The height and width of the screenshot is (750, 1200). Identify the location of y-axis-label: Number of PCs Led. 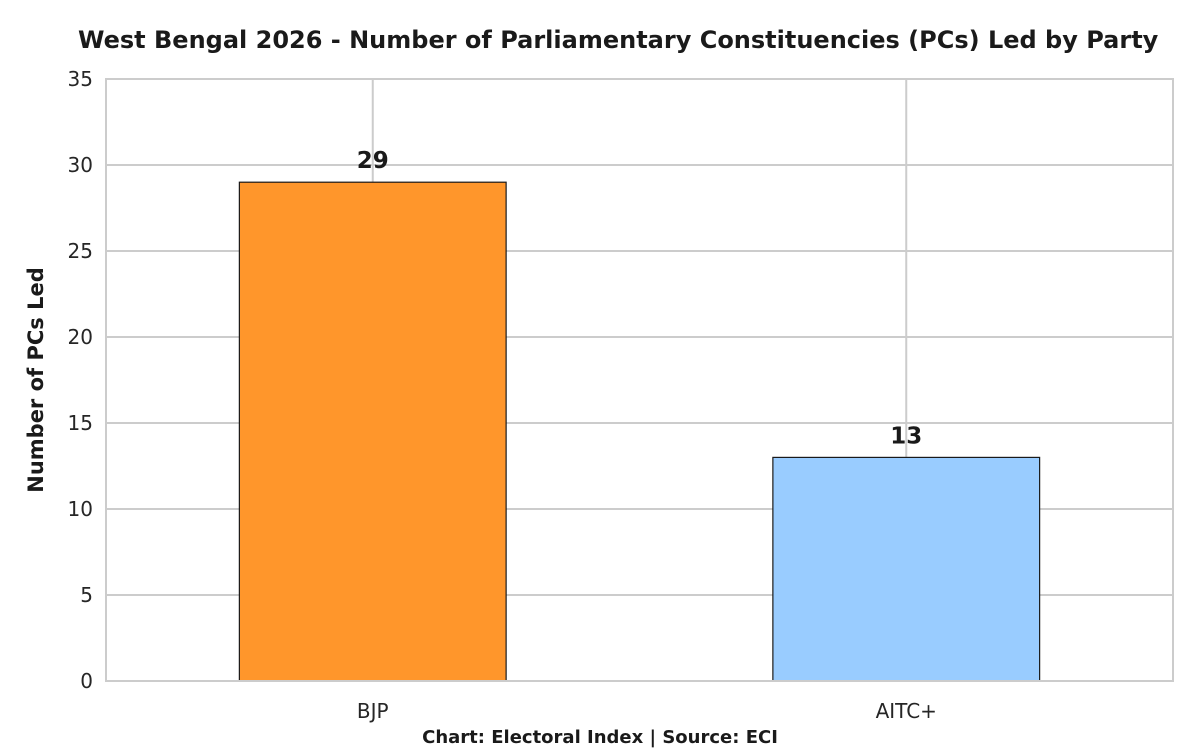
(36, 380).